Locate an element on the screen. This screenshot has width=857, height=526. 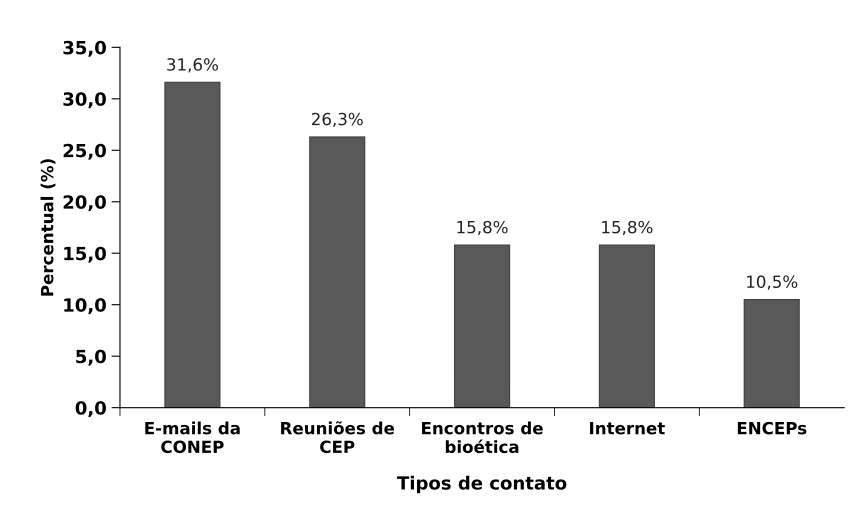
y-tick-label: 25,0 is located at coordinates (85, 152).